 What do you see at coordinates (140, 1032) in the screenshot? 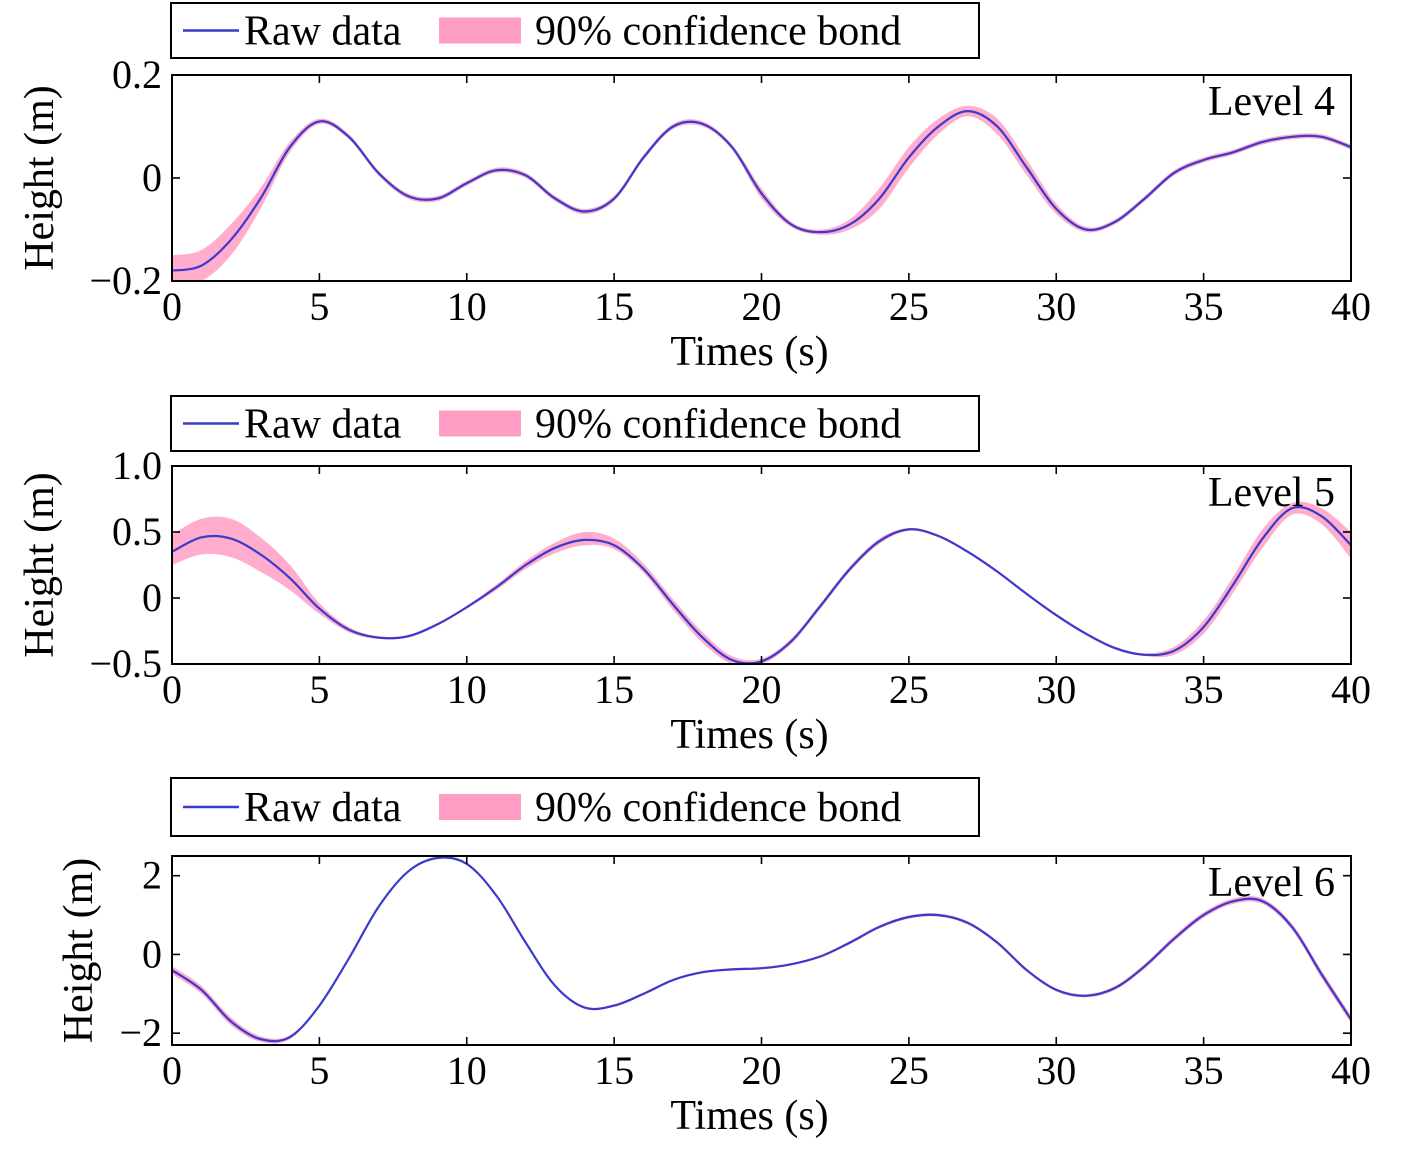
I see `y-tick-label: −2` at bounding box center [140, 1032].